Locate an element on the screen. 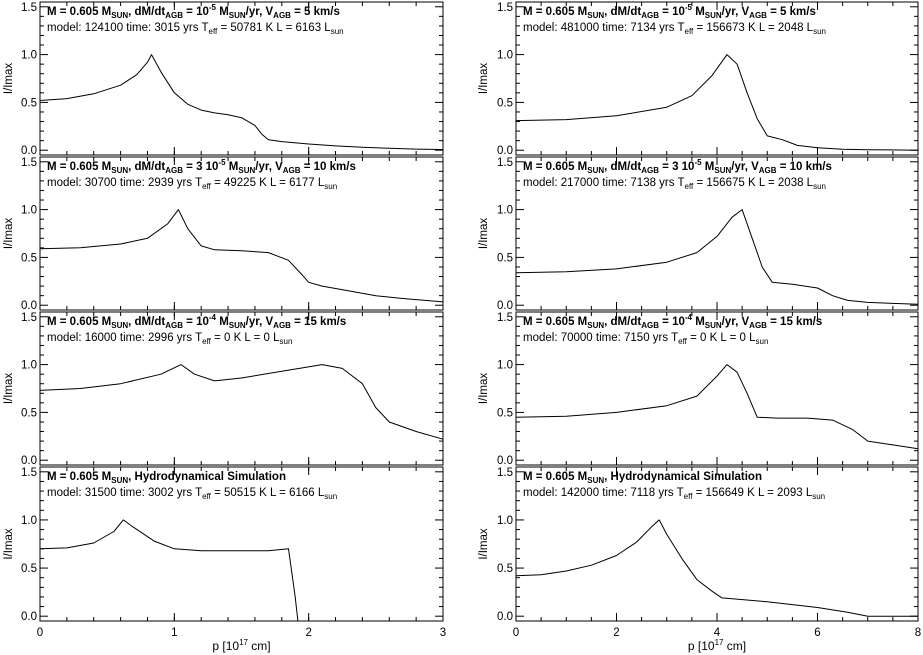 The width and height of the screenshot is (923, 655). panel-title-part: = 10 km/s is located at coordinates (804, 167).